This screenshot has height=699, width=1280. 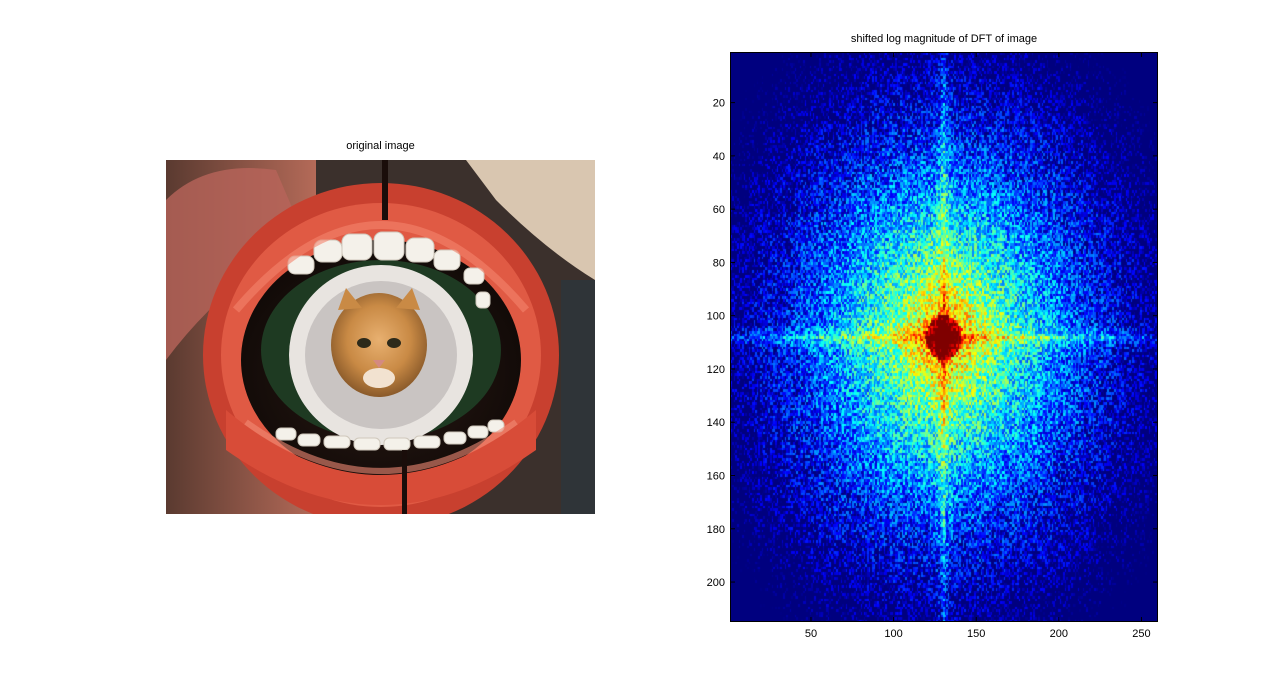 I want to click on y-tick-label: 200, so click(x=716, y=583).